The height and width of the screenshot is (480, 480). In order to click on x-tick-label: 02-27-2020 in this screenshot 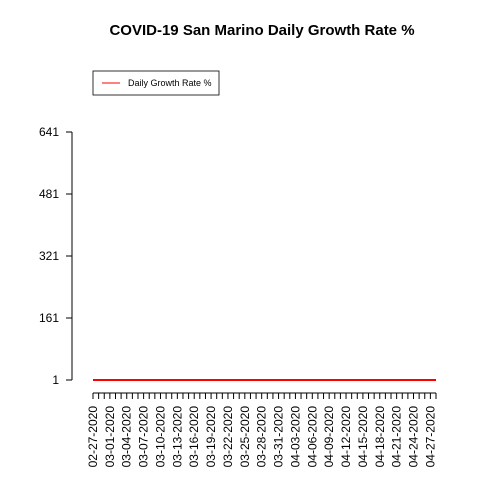, I will do `click(93, 437)`.